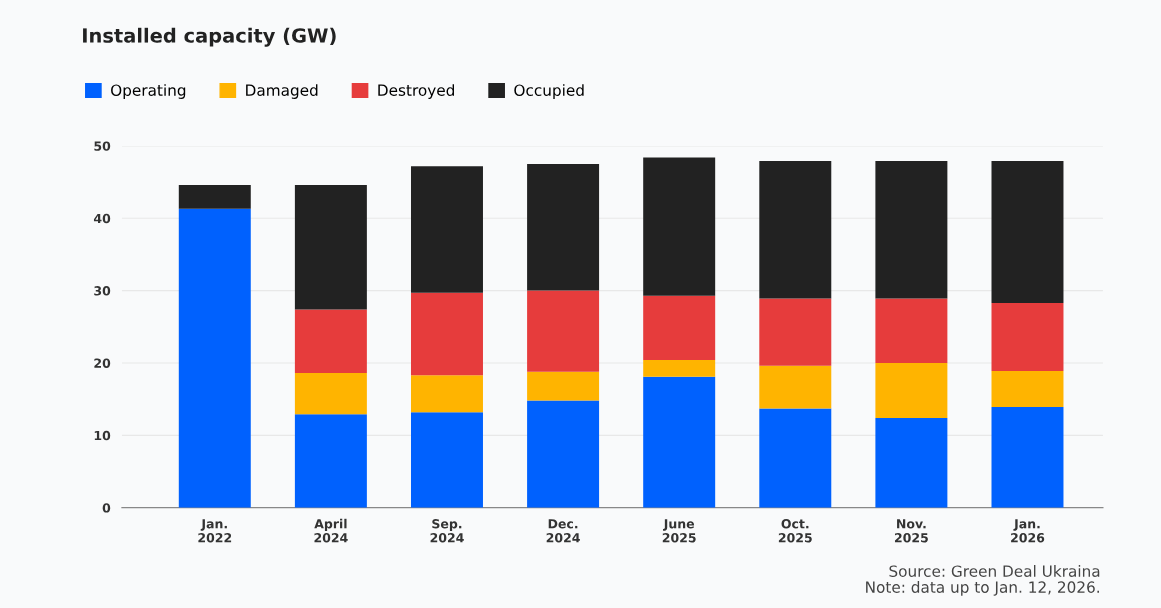  Describe the element at coordinates (416, 91) in the screenshot. I see `legend-label: Destroyed` at that location.